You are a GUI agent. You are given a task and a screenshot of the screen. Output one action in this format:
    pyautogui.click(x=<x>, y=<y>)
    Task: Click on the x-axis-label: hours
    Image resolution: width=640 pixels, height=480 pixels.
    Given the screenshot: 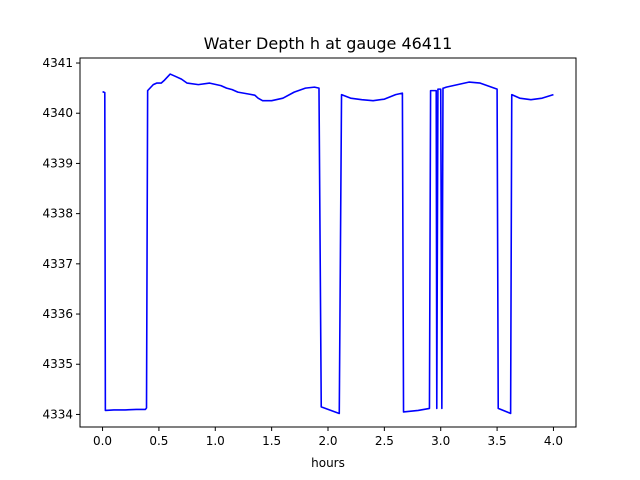 What is the action you would take?
    pyautogui.click(x=328, y=463)
    